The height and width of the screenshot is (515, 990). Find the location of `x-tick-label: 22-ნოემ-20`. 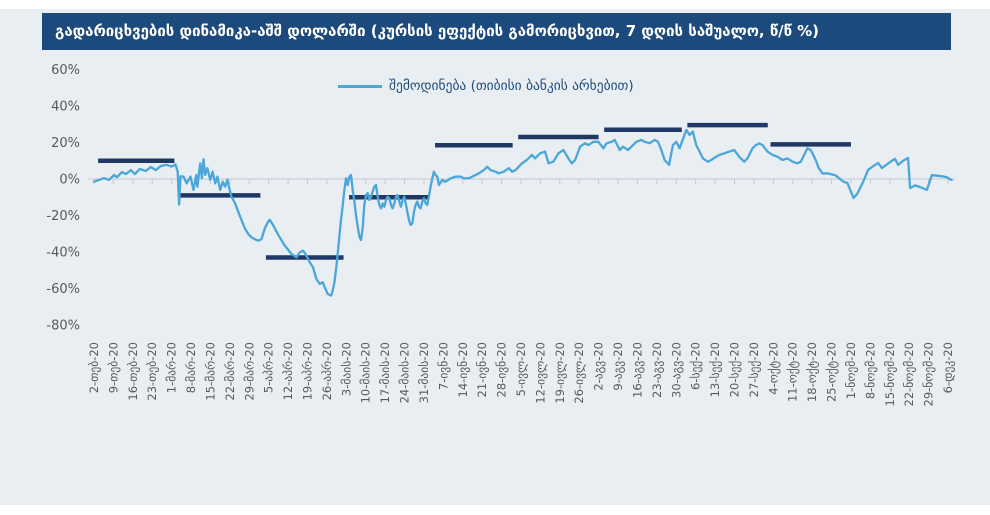

x-tick-label: 22-ნოემ-20 is located at coordinates (909, 374).